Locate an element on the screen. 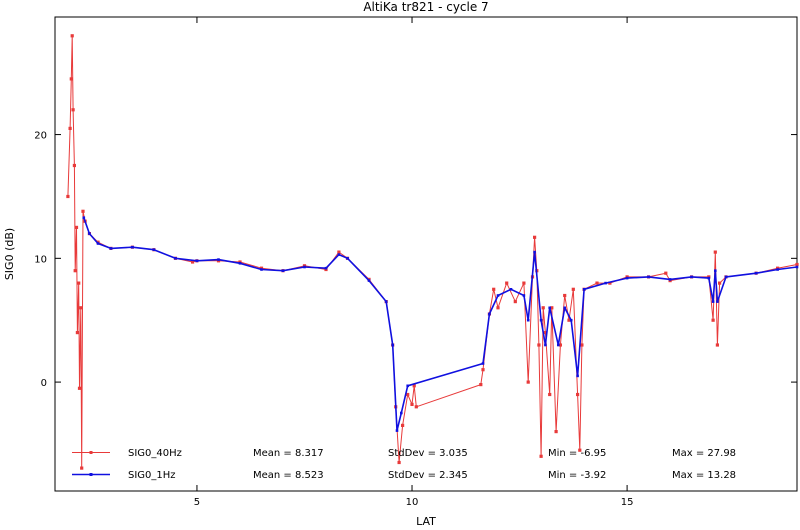 This screenshot has height=530, width=800. y-tick-label: 10 is located at coordinates (40, 259).